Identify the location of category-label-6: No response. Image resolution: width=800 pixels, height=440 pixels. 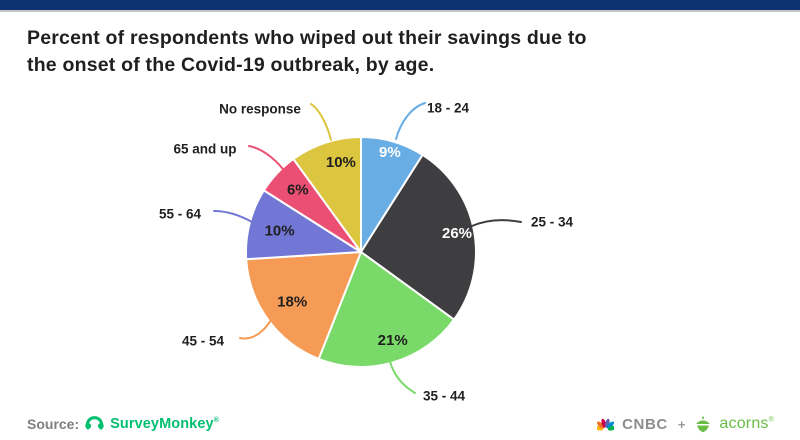
(260, 109).